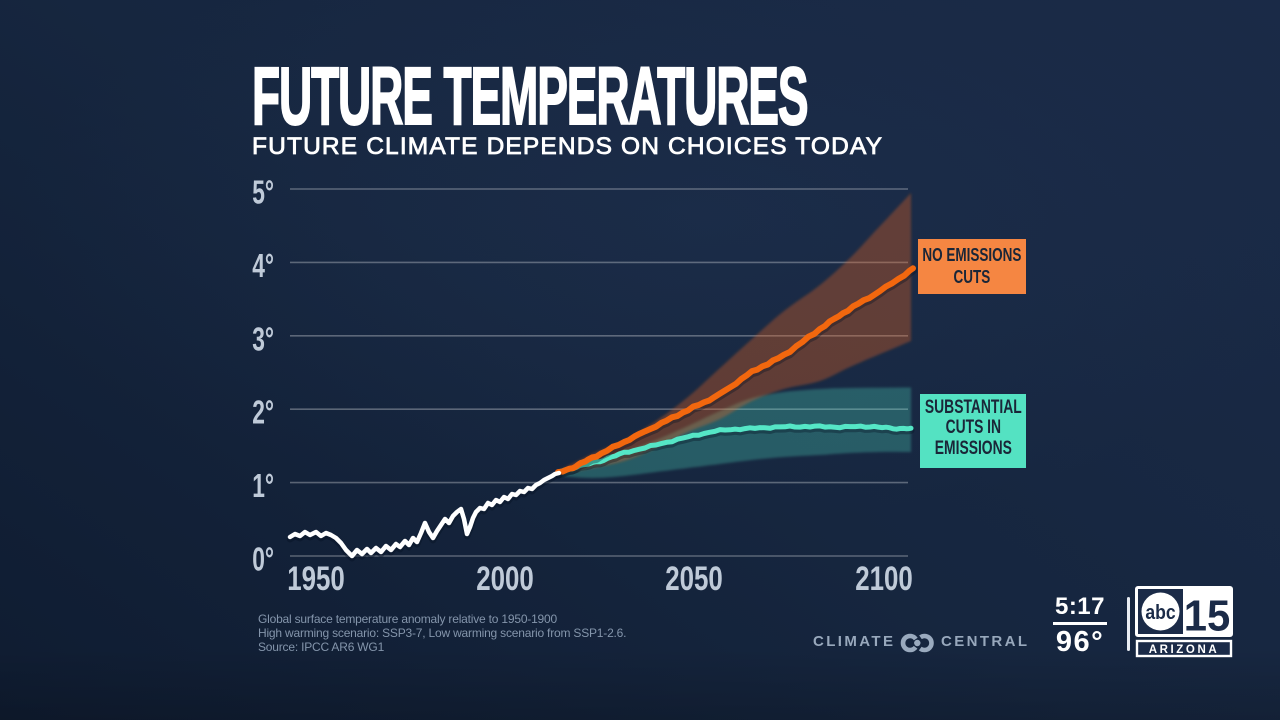 This screenshot has height=720, width=1280. What do you see at coordinates (263, 266) in the screenshot?
I see `svg-text: 4°` at bounding box center [263, 266].